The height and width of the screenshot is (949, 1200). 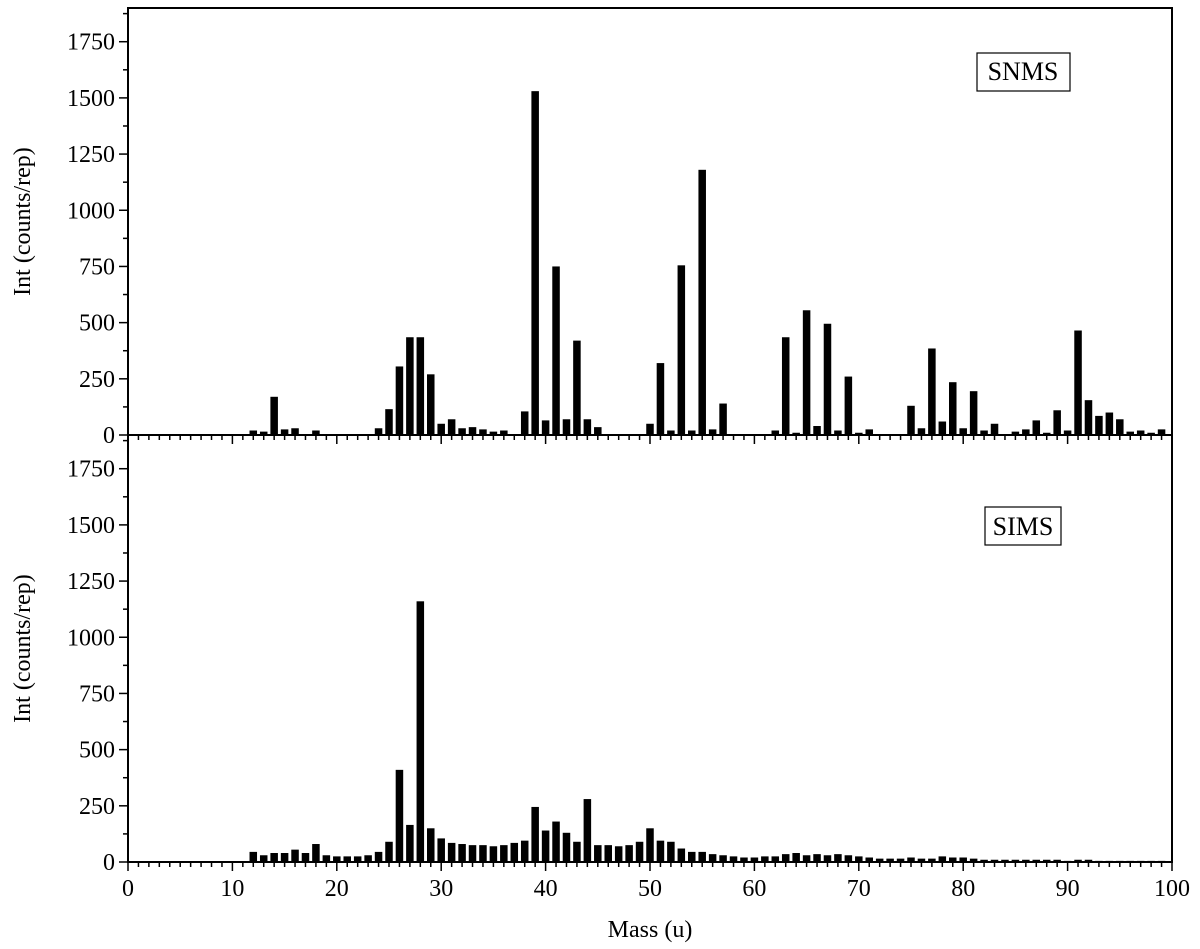 I want to click on x-tick-label: 0, so click(x=128, y=889).